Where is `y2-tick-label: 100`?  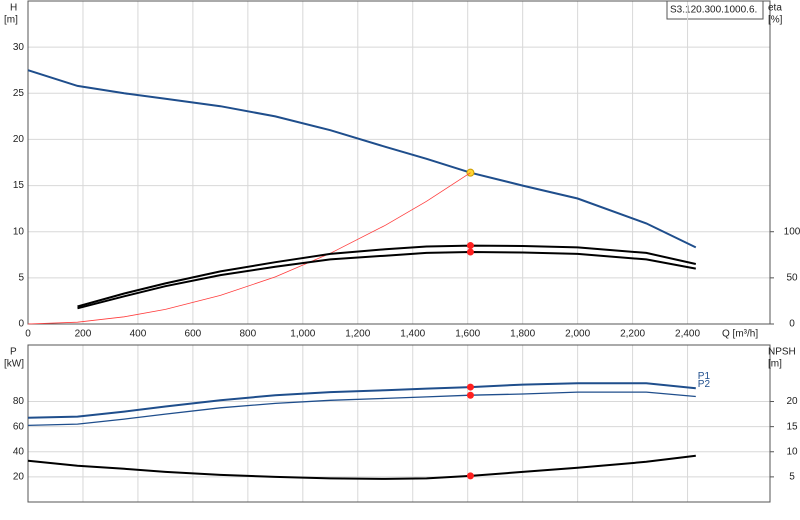
y2-tick-label: 100 is located at coordinates (792, 231).